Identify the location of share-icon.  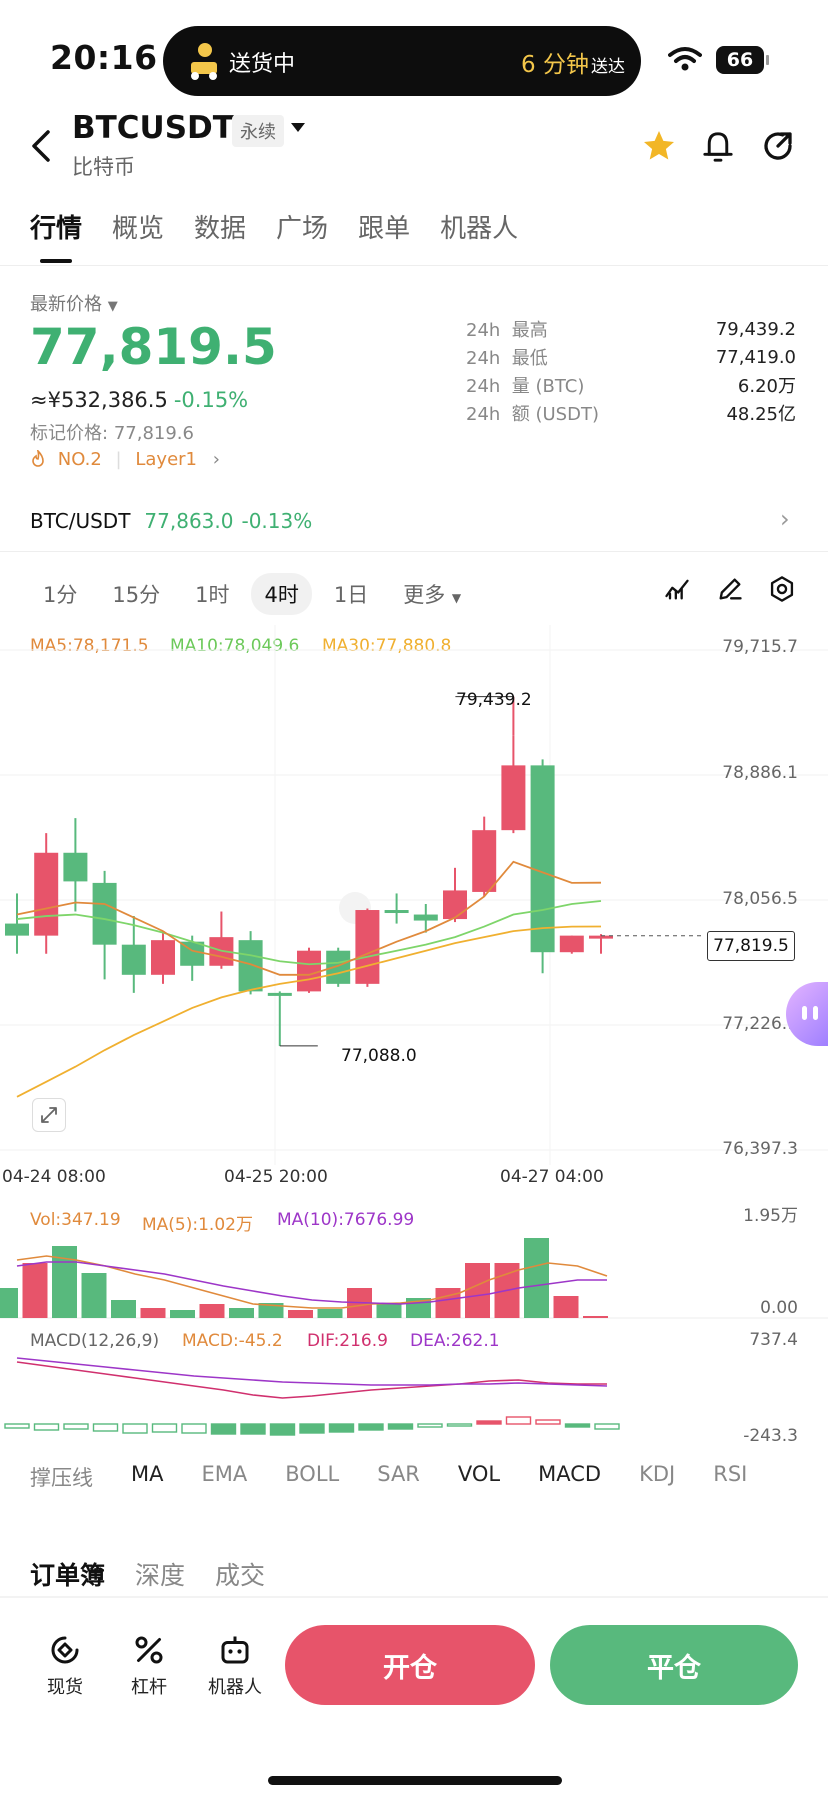
(778, 146).